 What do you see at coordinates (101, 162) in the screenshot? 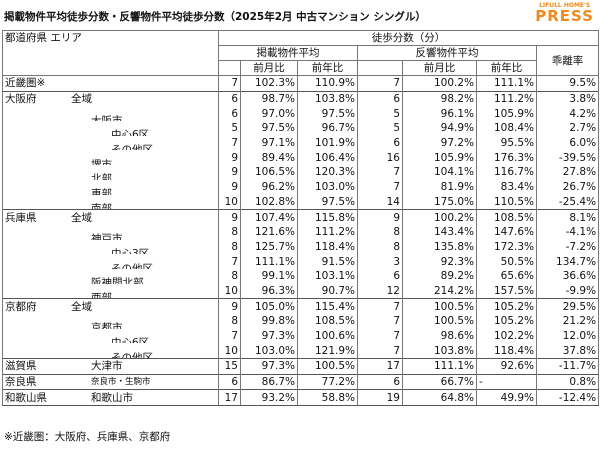
I see `area: 堺市` at bounding box center [101, 162].